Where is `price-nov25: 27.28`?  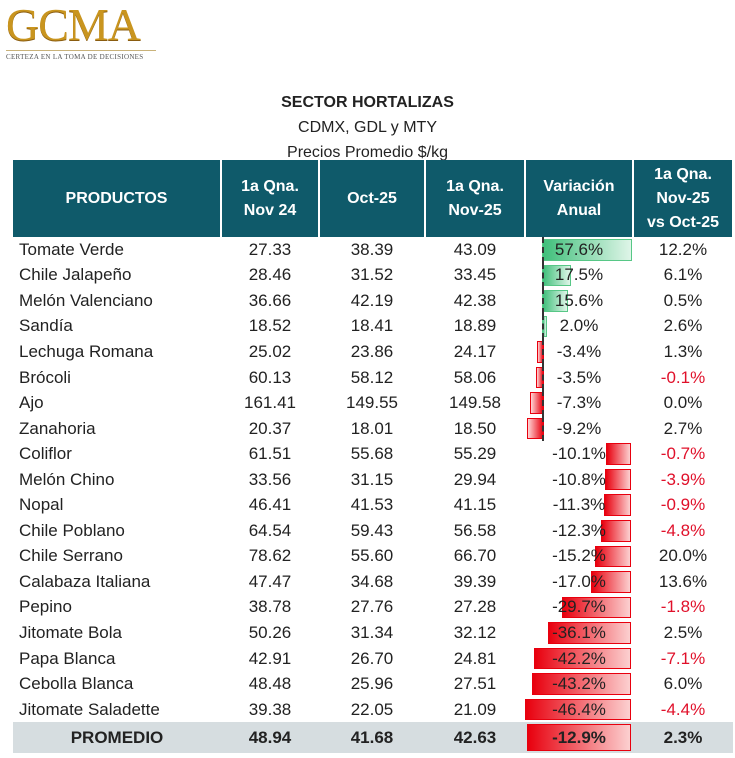 price-nov25: 27.28 is located at coordinates (475, 607).